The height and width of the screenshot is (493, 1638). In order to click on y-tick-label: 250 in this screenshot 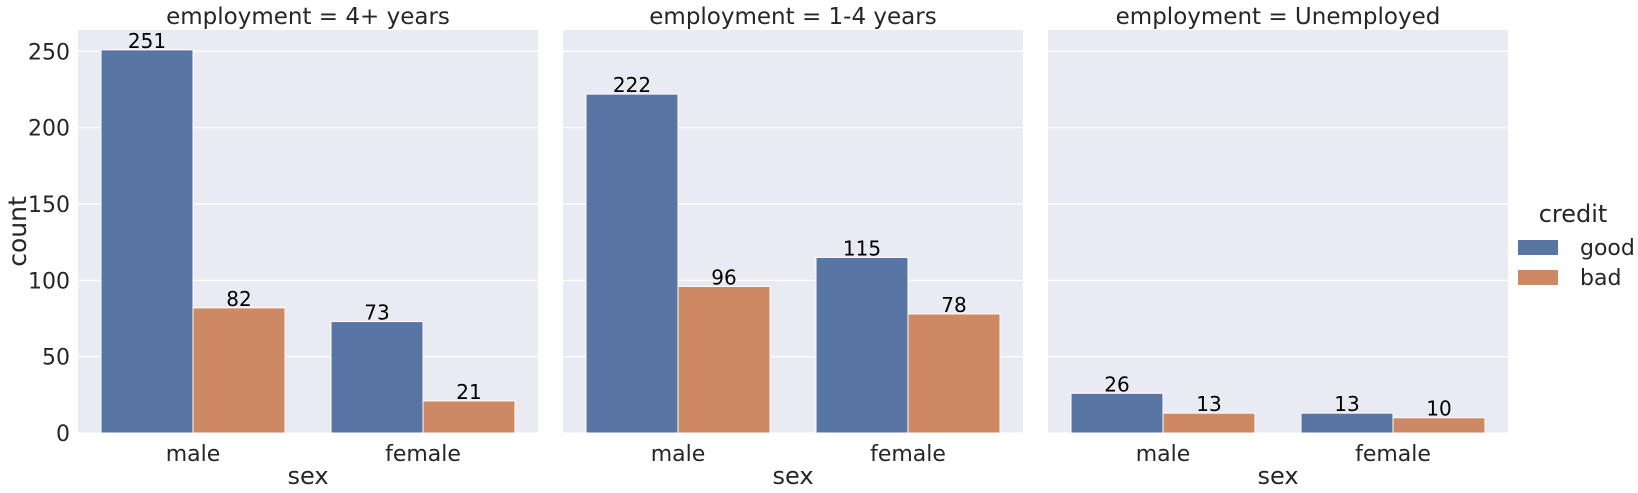, I will do `click(49, 52)`.